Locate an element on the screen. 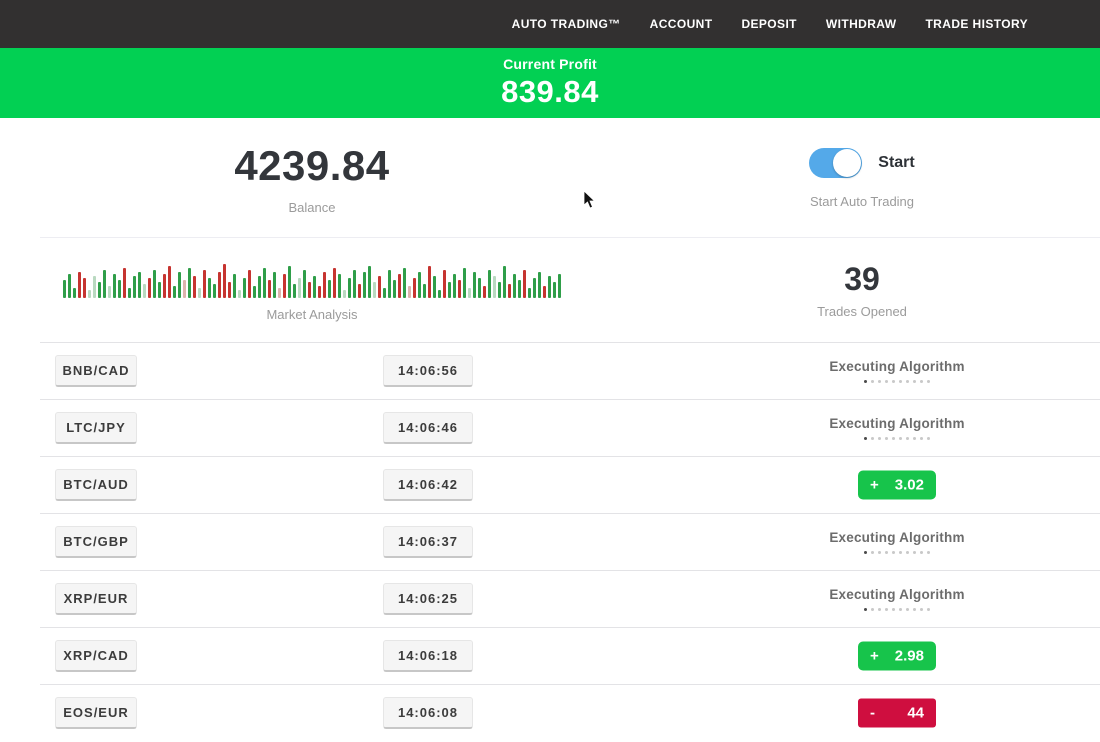 The image size is (1100, 742). market-analysis-label: Market Analysis is located at coordinates (312, 314).